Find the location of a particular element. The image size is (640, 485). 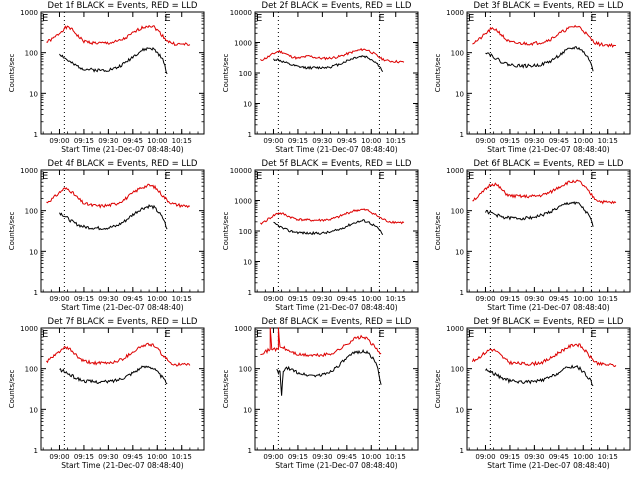

det9f-marker-label: E is located at coordinates (471, 334).